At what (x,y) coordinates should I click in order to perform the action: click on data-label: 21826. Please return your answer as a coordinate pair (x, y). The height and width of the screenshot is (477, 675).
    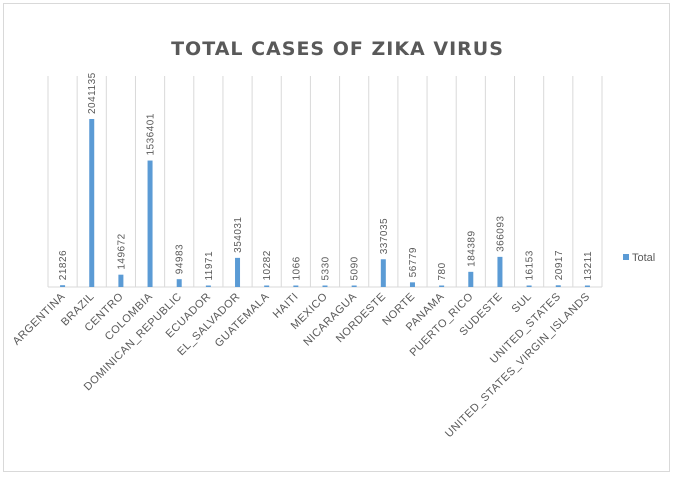
    Looking at the image, I should click on (63, 265).